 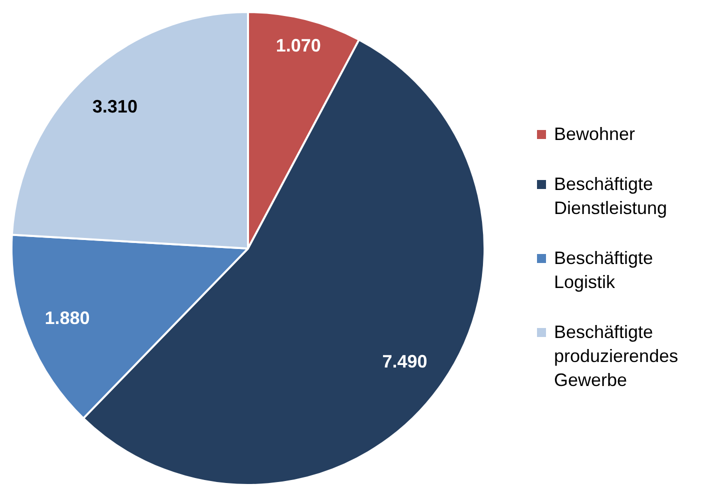 What do you see at coordinates (617, 356) in the screenshot?
I see `legend-label: Beschäftigte produzierendes Gewerbe` at bounding box center [617, 356].